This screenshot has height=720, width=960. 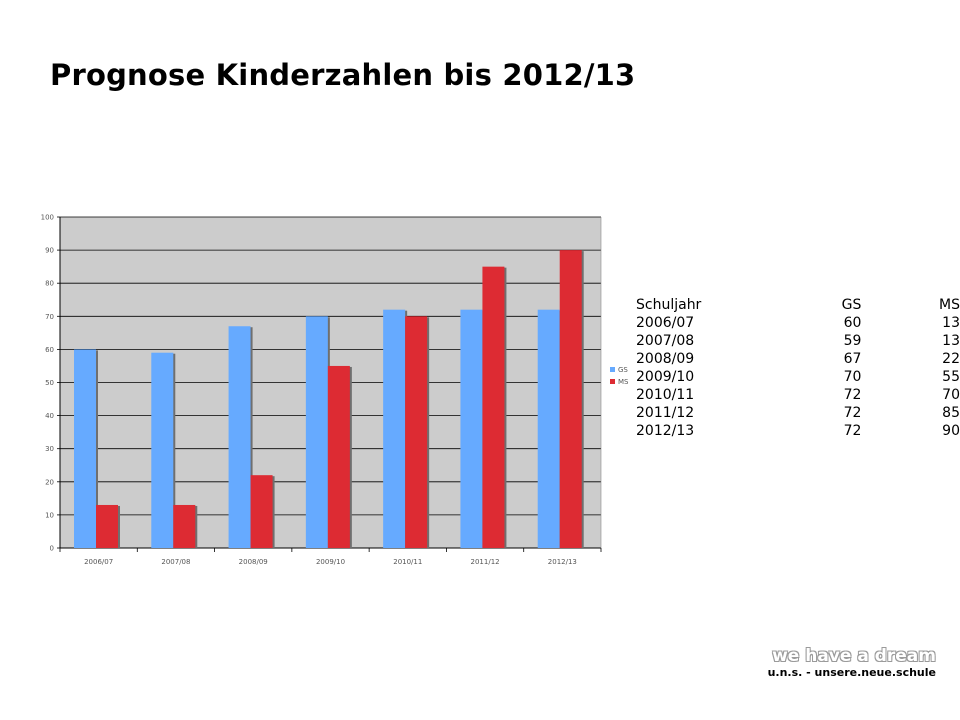 What do you see at coordinates (798, 359) in the screenshot?
I see `table-row: 2008/09 67 22` at bounding box center [798, 359].